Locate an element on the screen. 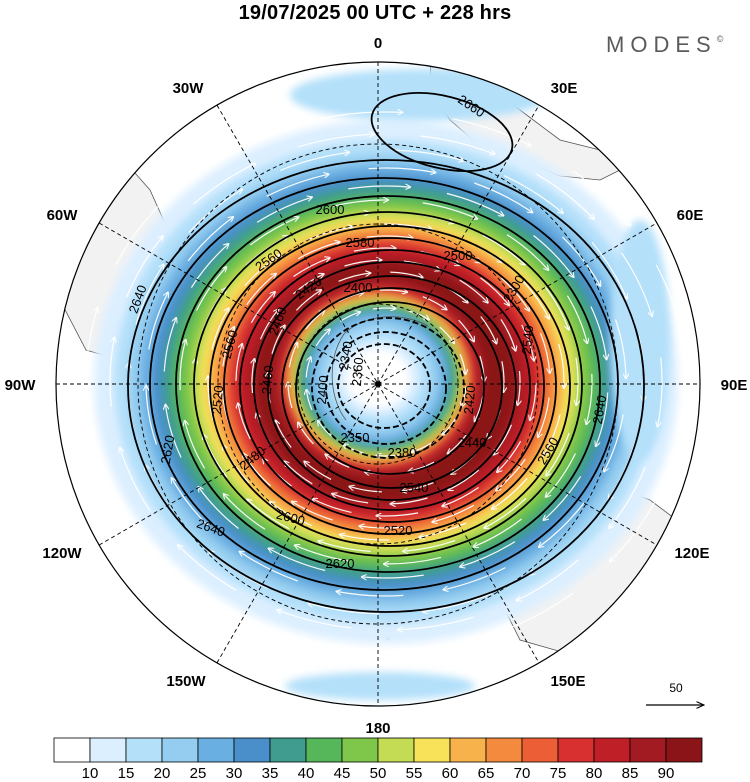  lon-label-30e: 30E is located at coordinates (564, 88).